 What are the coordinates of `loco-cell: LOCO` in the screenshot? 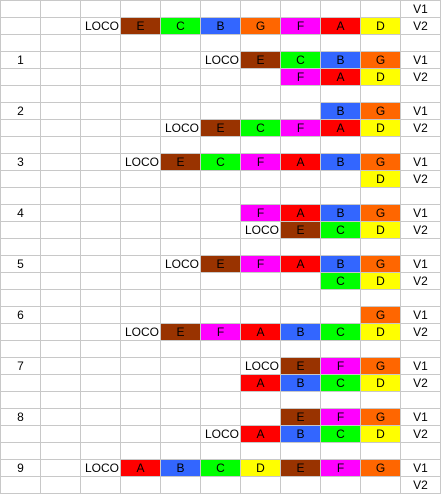 It's located at (140, 332).